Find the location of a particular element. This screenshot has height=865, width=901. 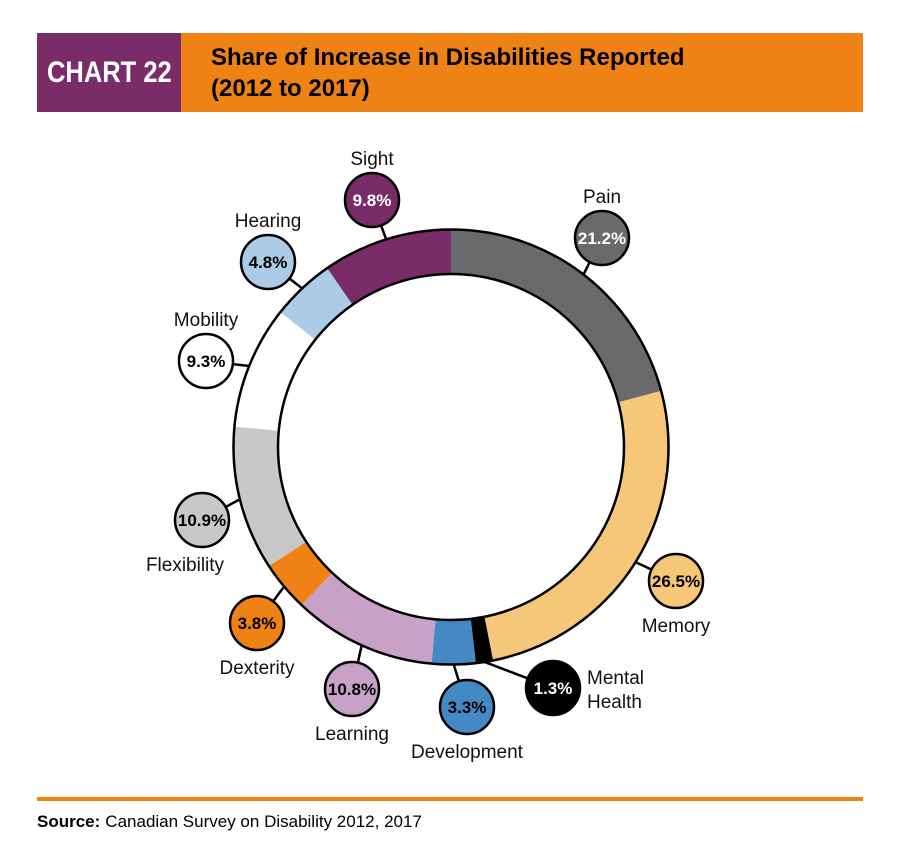

donut-segment-hearing is located at coordinates (316, 304).